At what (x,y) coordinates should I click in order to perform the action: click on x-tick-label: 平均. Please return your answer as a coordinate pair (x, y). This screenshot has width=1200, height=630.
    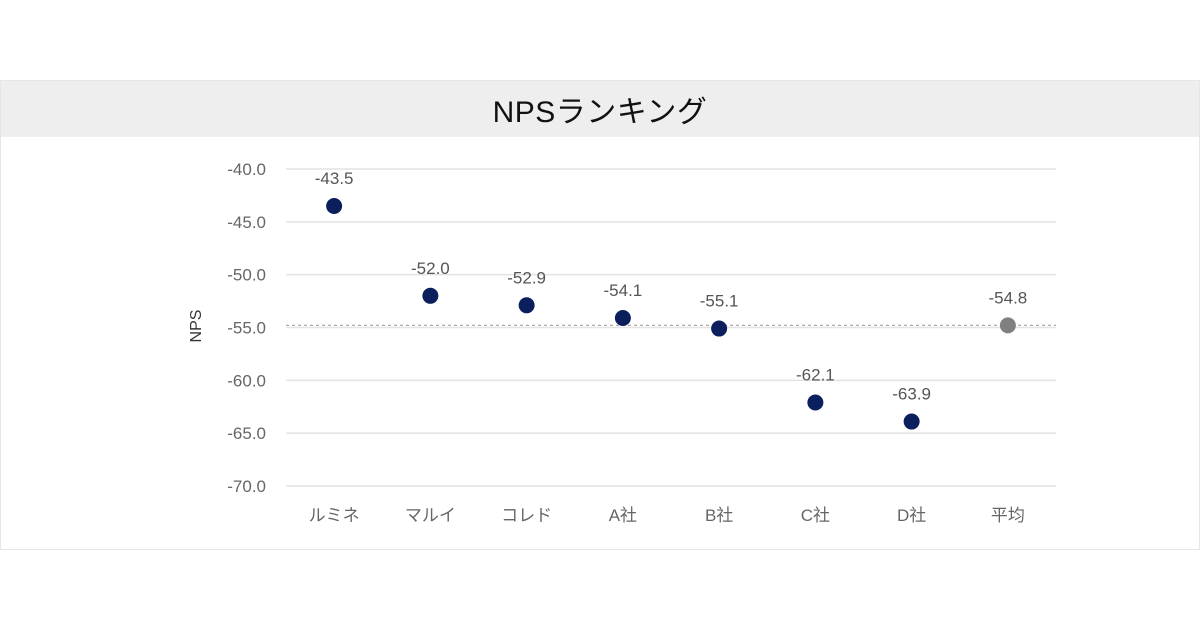
    Looking at the image, I should click on (1008, 515).